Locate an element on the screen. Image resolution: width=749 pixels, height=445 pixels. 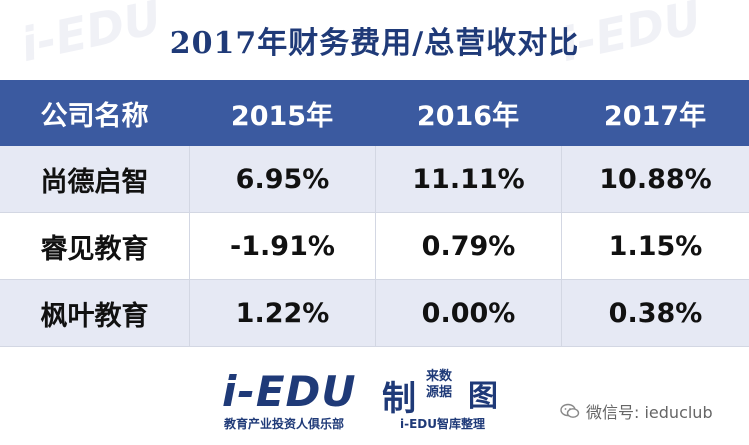
header-2017: 2017年 is located at coordinates (655, 116).